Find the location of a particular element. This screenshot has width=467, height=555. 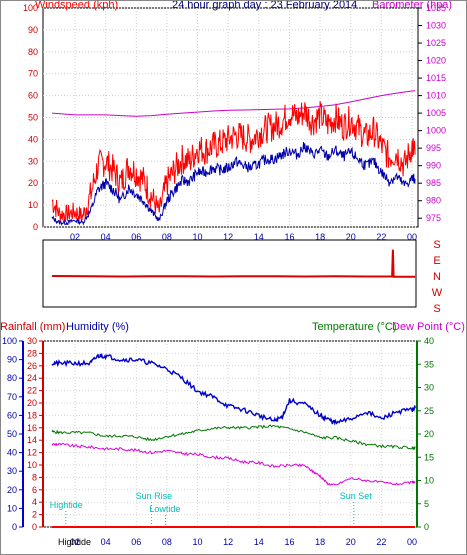

wind-y-tick-label: 20 is located at coordinates (33, 183).